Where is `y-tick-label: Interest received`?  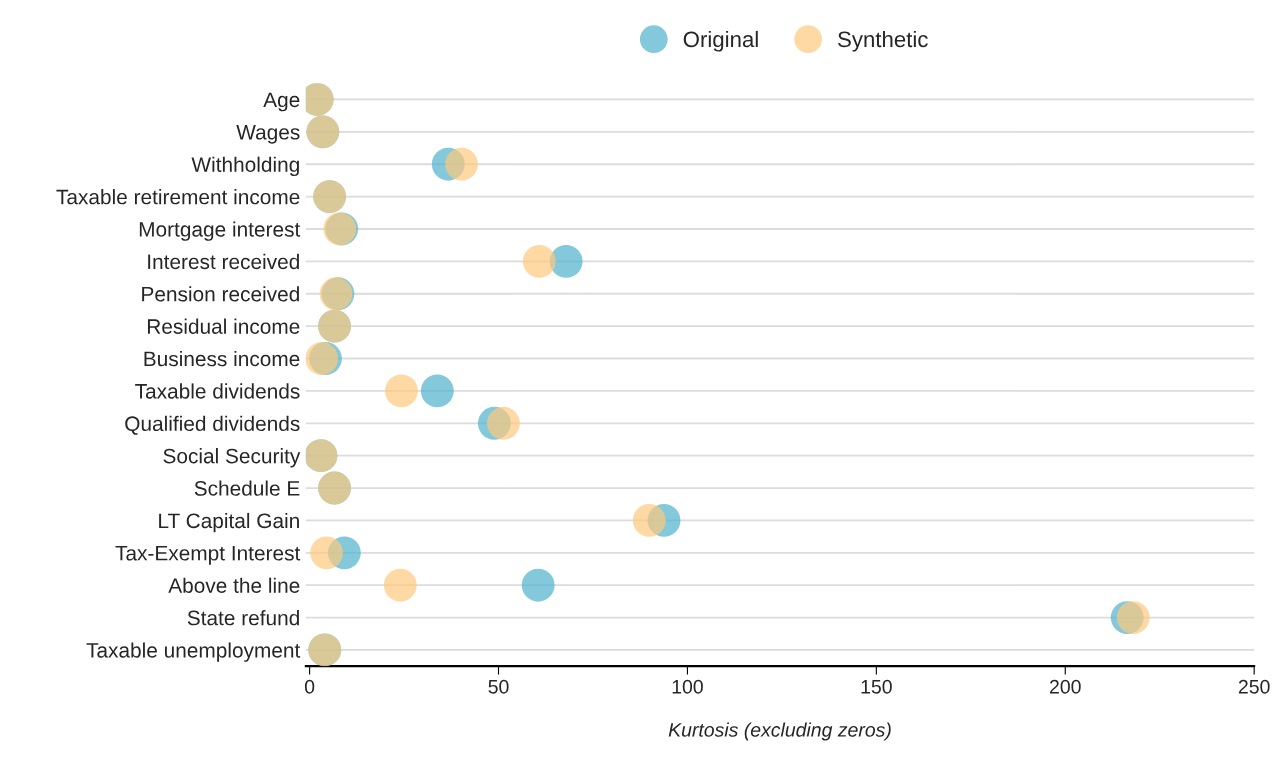 y-tick-label: Interest received is located at coordinates (223, 261).